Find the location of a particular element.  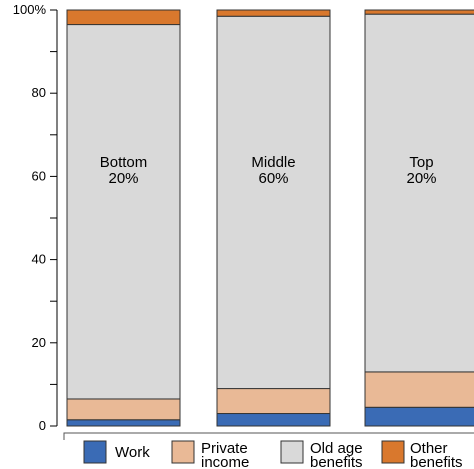

legend-label-2-line-0: Old age is located at coordinates (336, 448).